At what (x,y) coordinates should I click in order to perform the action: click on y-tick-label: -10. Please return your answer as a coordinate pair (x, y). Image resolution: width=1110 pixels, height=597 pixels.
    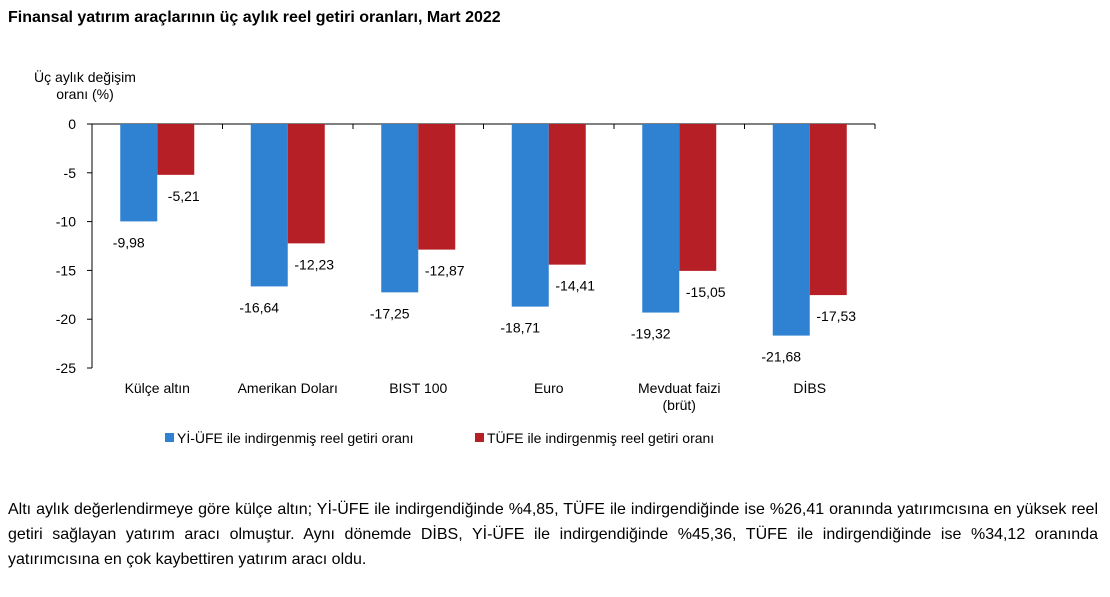
    Looking at the image, I should click on (66, 222).